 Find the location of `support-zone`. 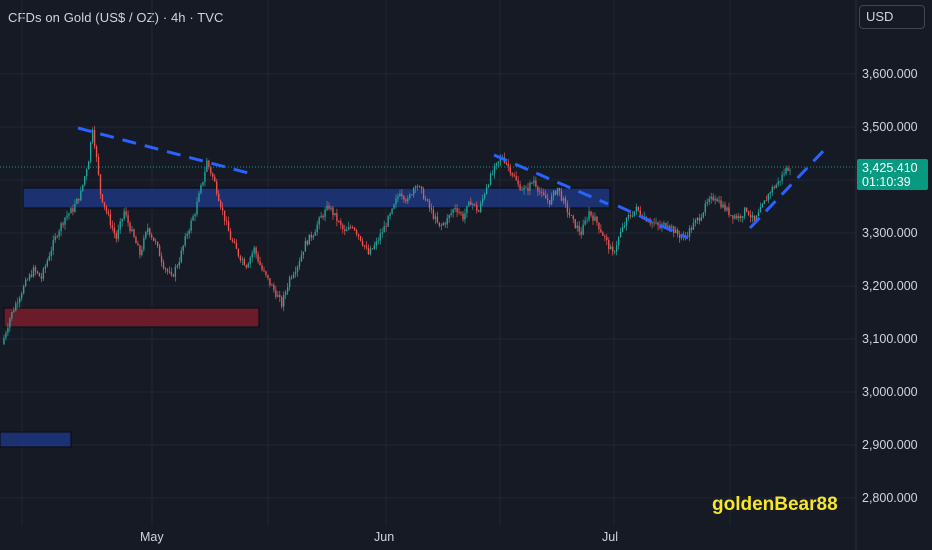

support-zone is located at coordinates (131, 317).